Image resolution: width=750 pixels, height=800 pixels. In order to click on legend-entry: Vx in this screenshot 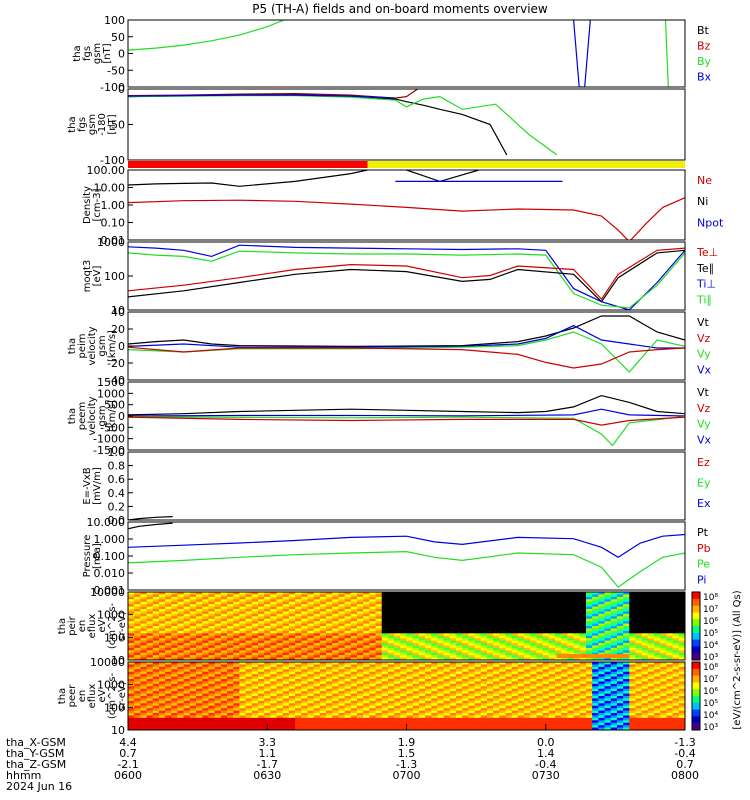, I will do `click(704, 439)`.